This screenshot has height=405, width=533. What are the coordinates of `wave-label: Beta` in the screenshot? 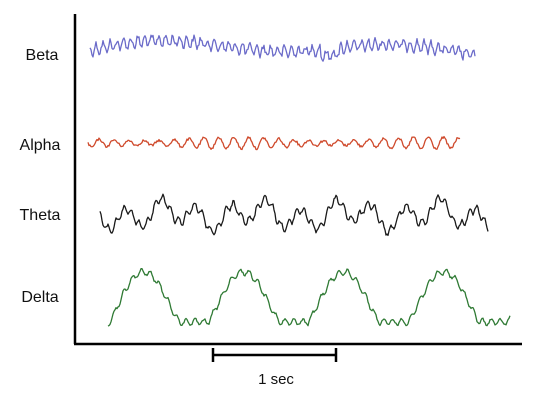 It's located at (42, 55).